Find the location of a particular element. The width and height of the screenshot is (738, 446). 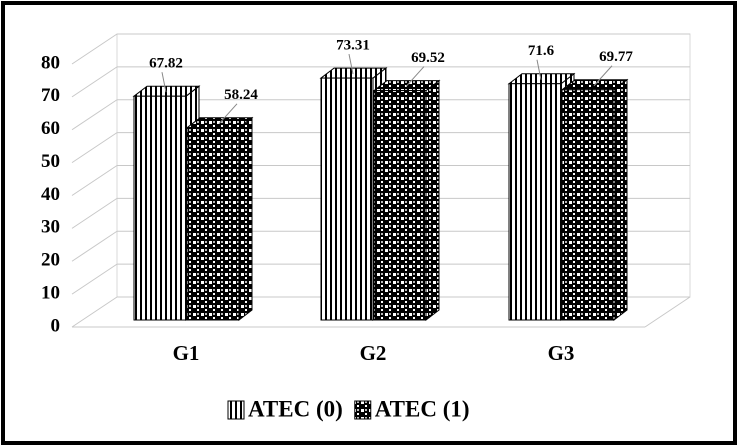

floor-edge is located at coordinates (667, 312).